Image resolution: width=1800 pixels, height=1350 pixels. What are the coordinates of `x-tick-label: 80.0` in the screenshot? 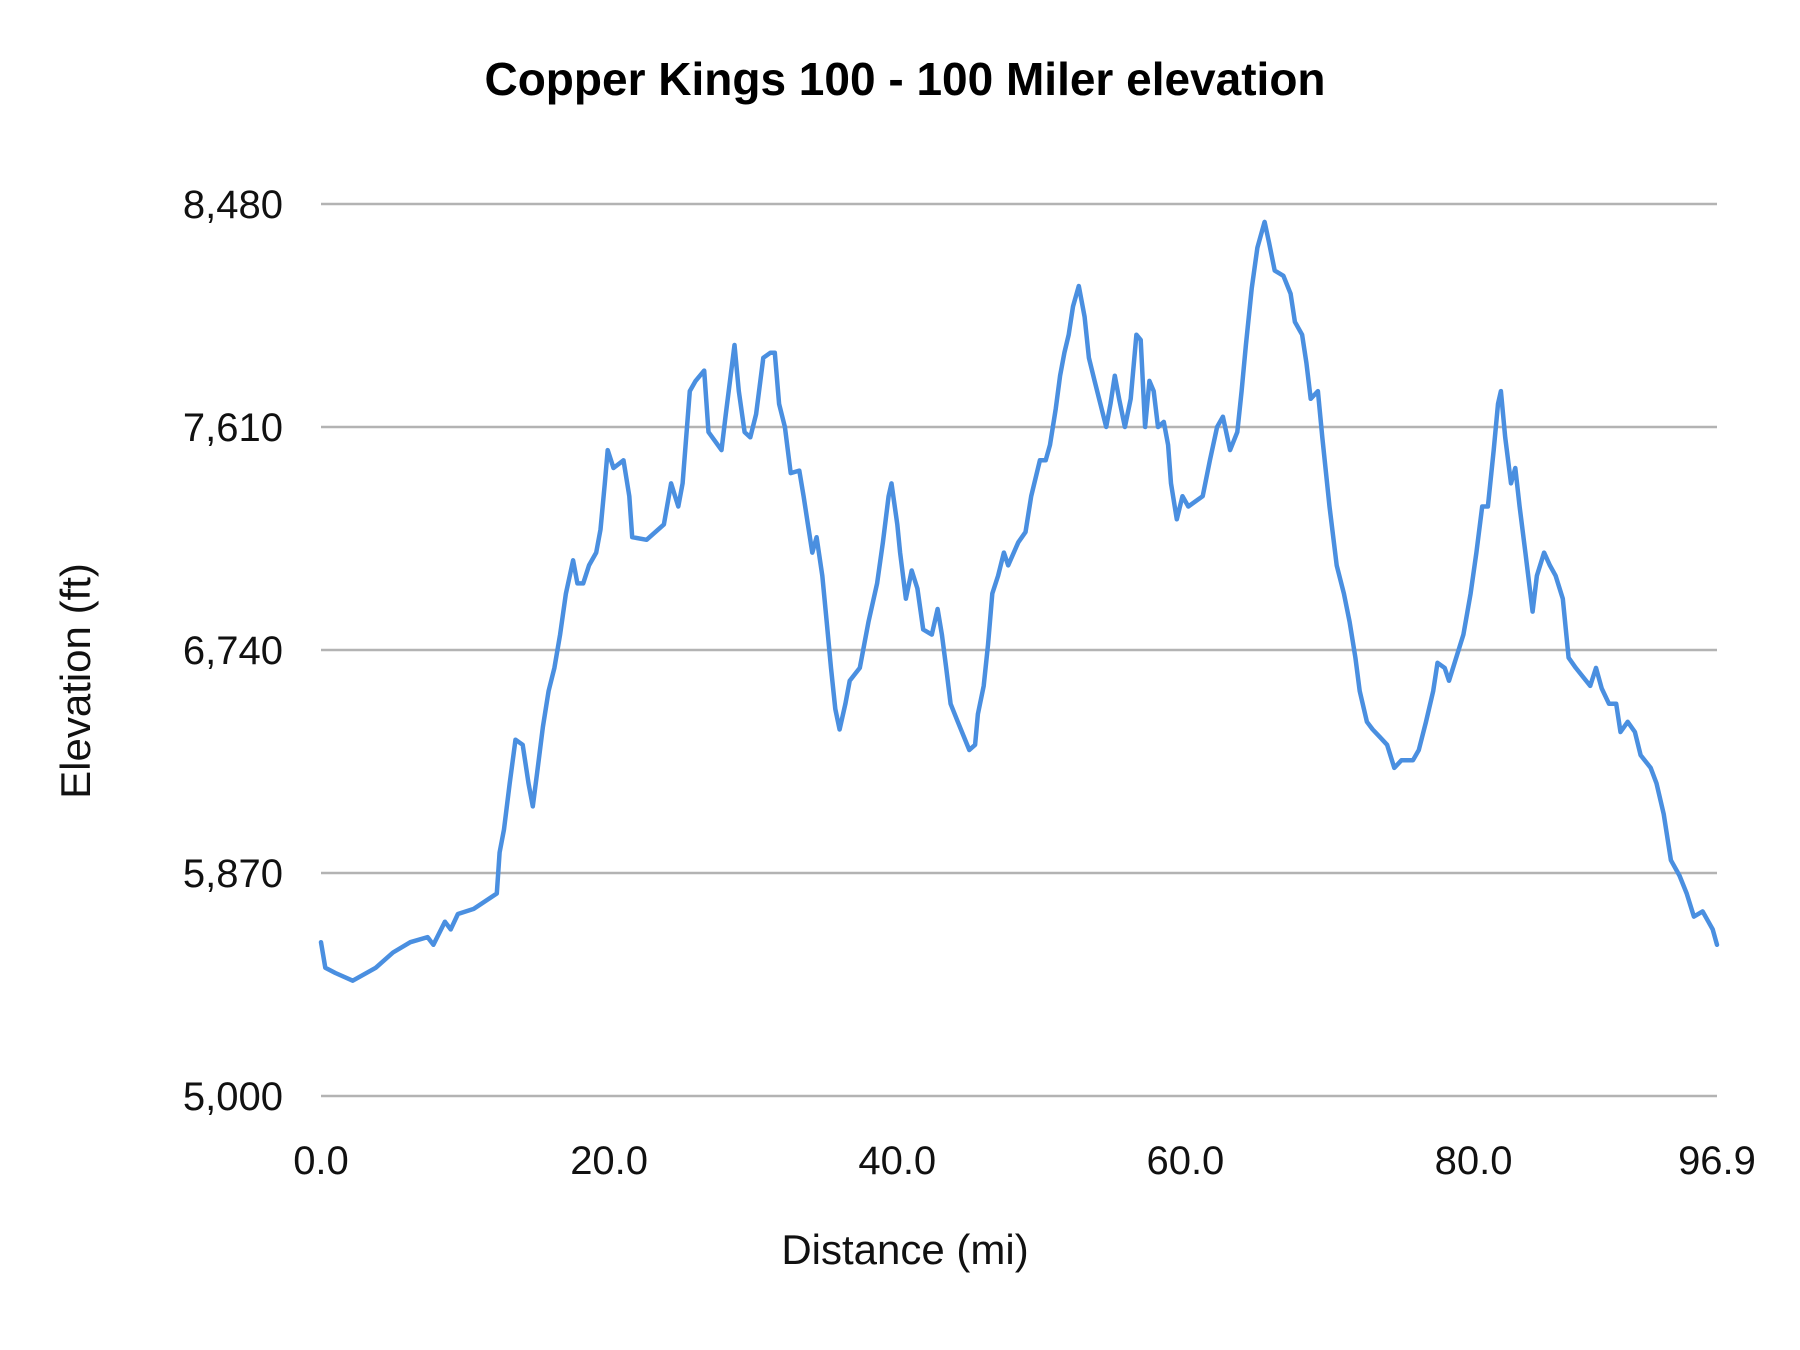 It's located at (1474, 1161).